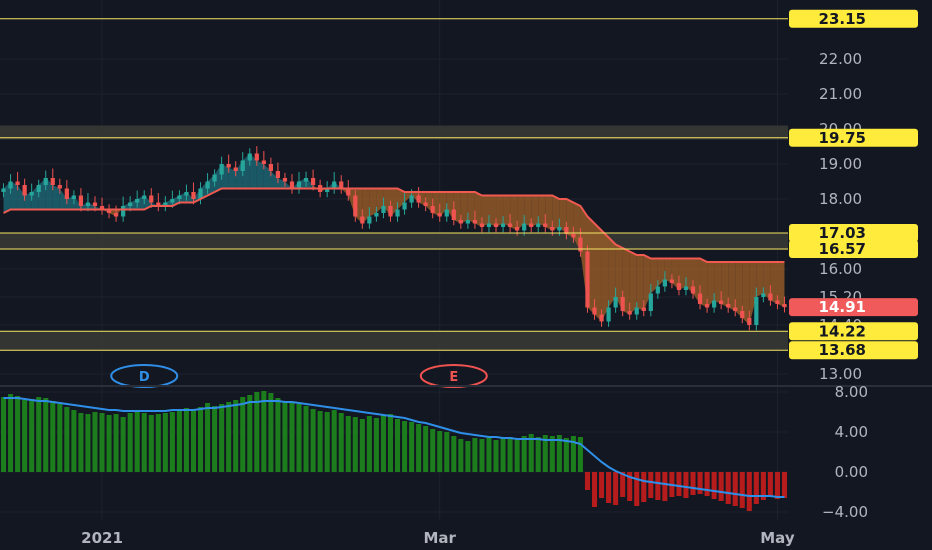  Describe the element at coordinates (394, 225) in the screenshot. I see `moving-average-path` at that location.